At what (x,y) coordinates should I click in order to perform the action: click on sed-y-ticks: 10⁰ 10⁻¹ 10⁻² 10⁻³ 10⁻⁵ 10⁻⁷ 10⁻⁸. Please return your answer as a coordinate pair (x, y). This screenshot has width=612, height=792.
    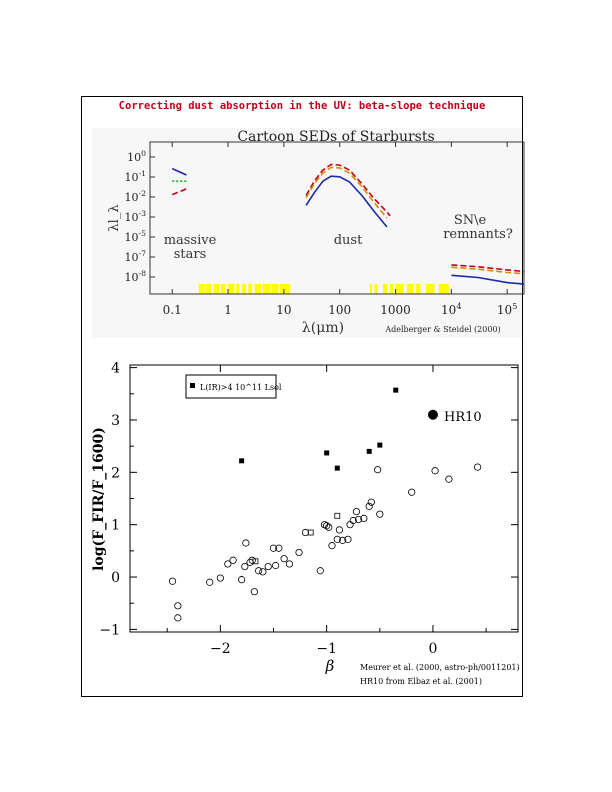
    Looking at the image, I should click on (140, 216).